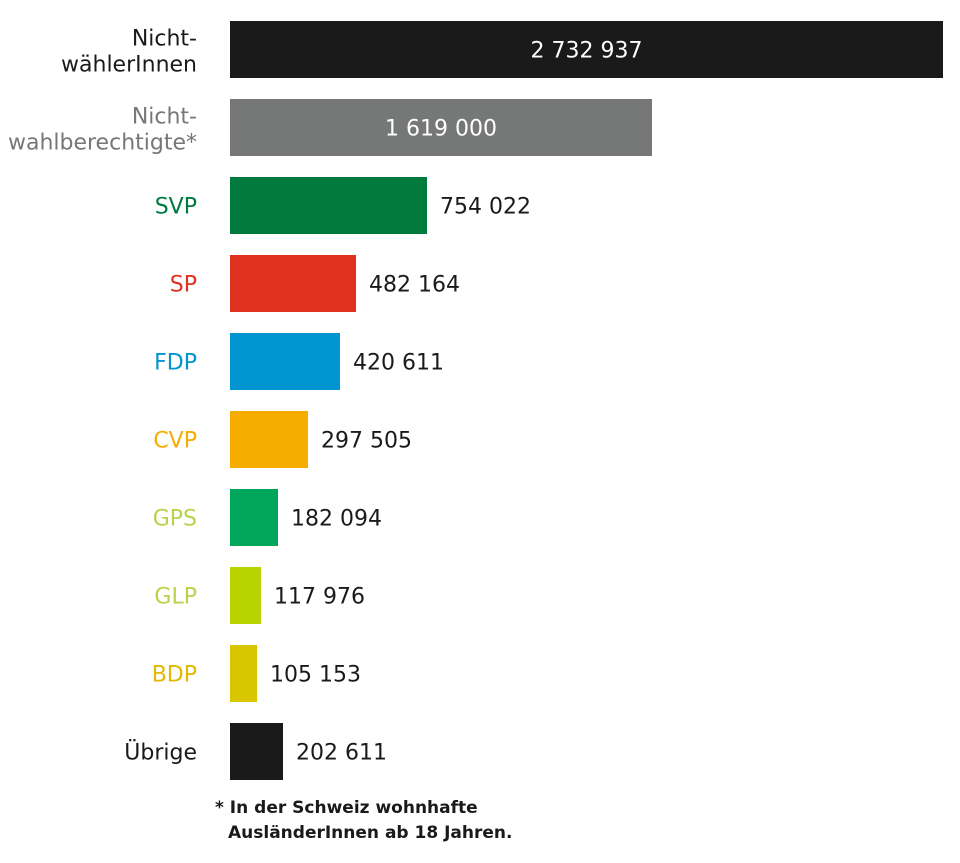  I want to click on bar-sp, so click(293, 283).